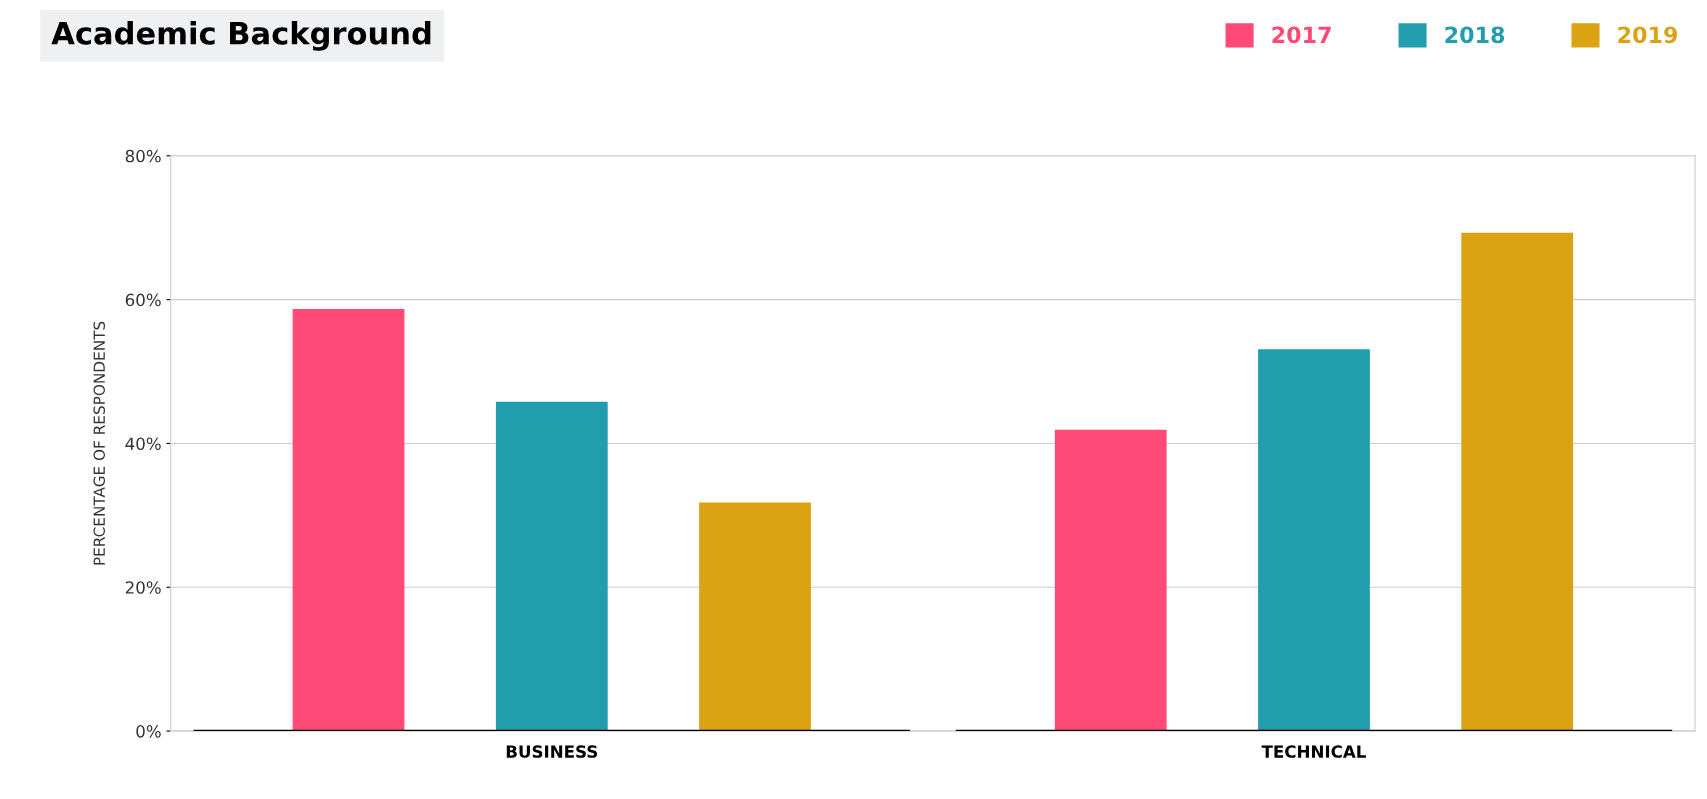 This screenshot has height=799, width=1707. I want to click on legend-label: 2017, so click(1301, 35).